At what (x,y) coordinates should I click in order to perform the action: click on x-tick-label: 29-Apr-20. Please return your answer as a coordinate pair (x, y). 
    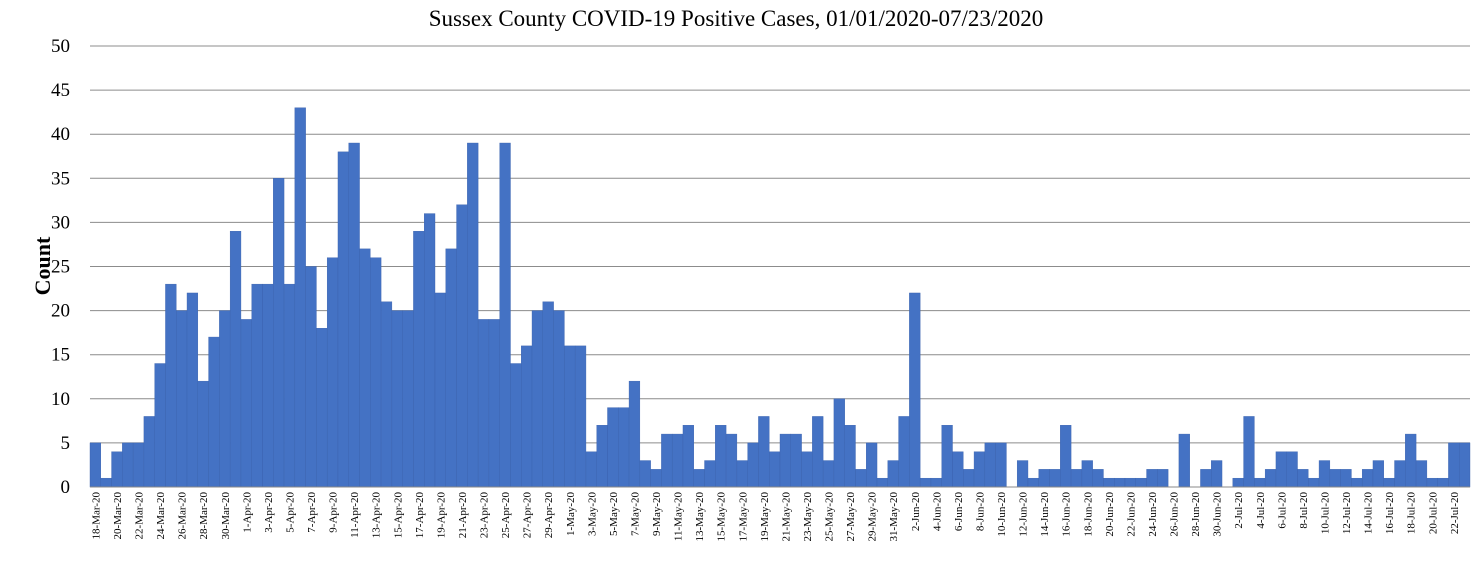
    Looking at the image, I should click on (549, 515).